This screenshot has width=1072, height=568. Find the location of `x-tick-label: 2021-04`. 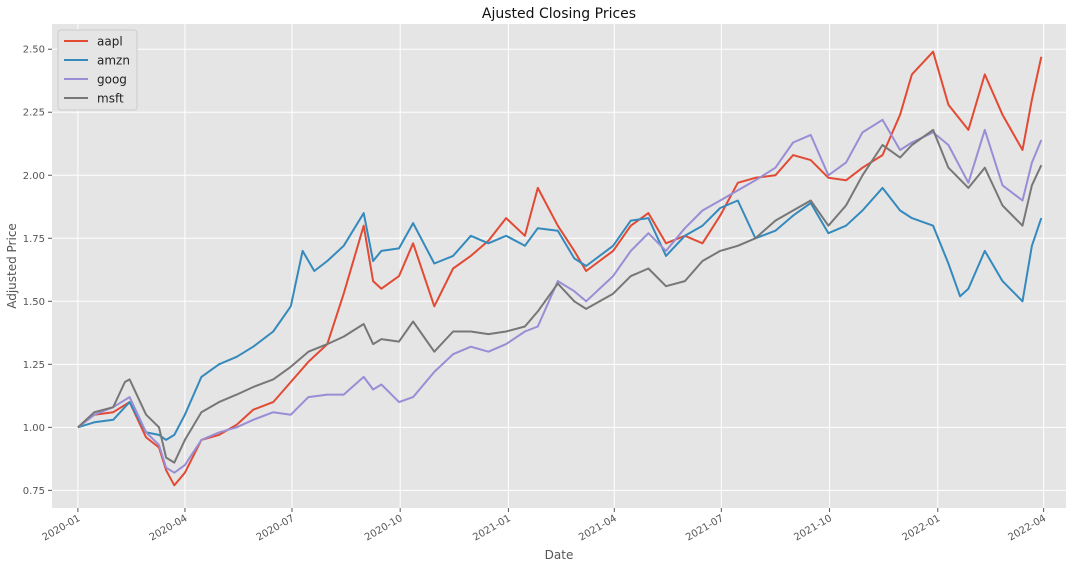

x-tick-label: 2021-04 is located at coordinates (598, 528).